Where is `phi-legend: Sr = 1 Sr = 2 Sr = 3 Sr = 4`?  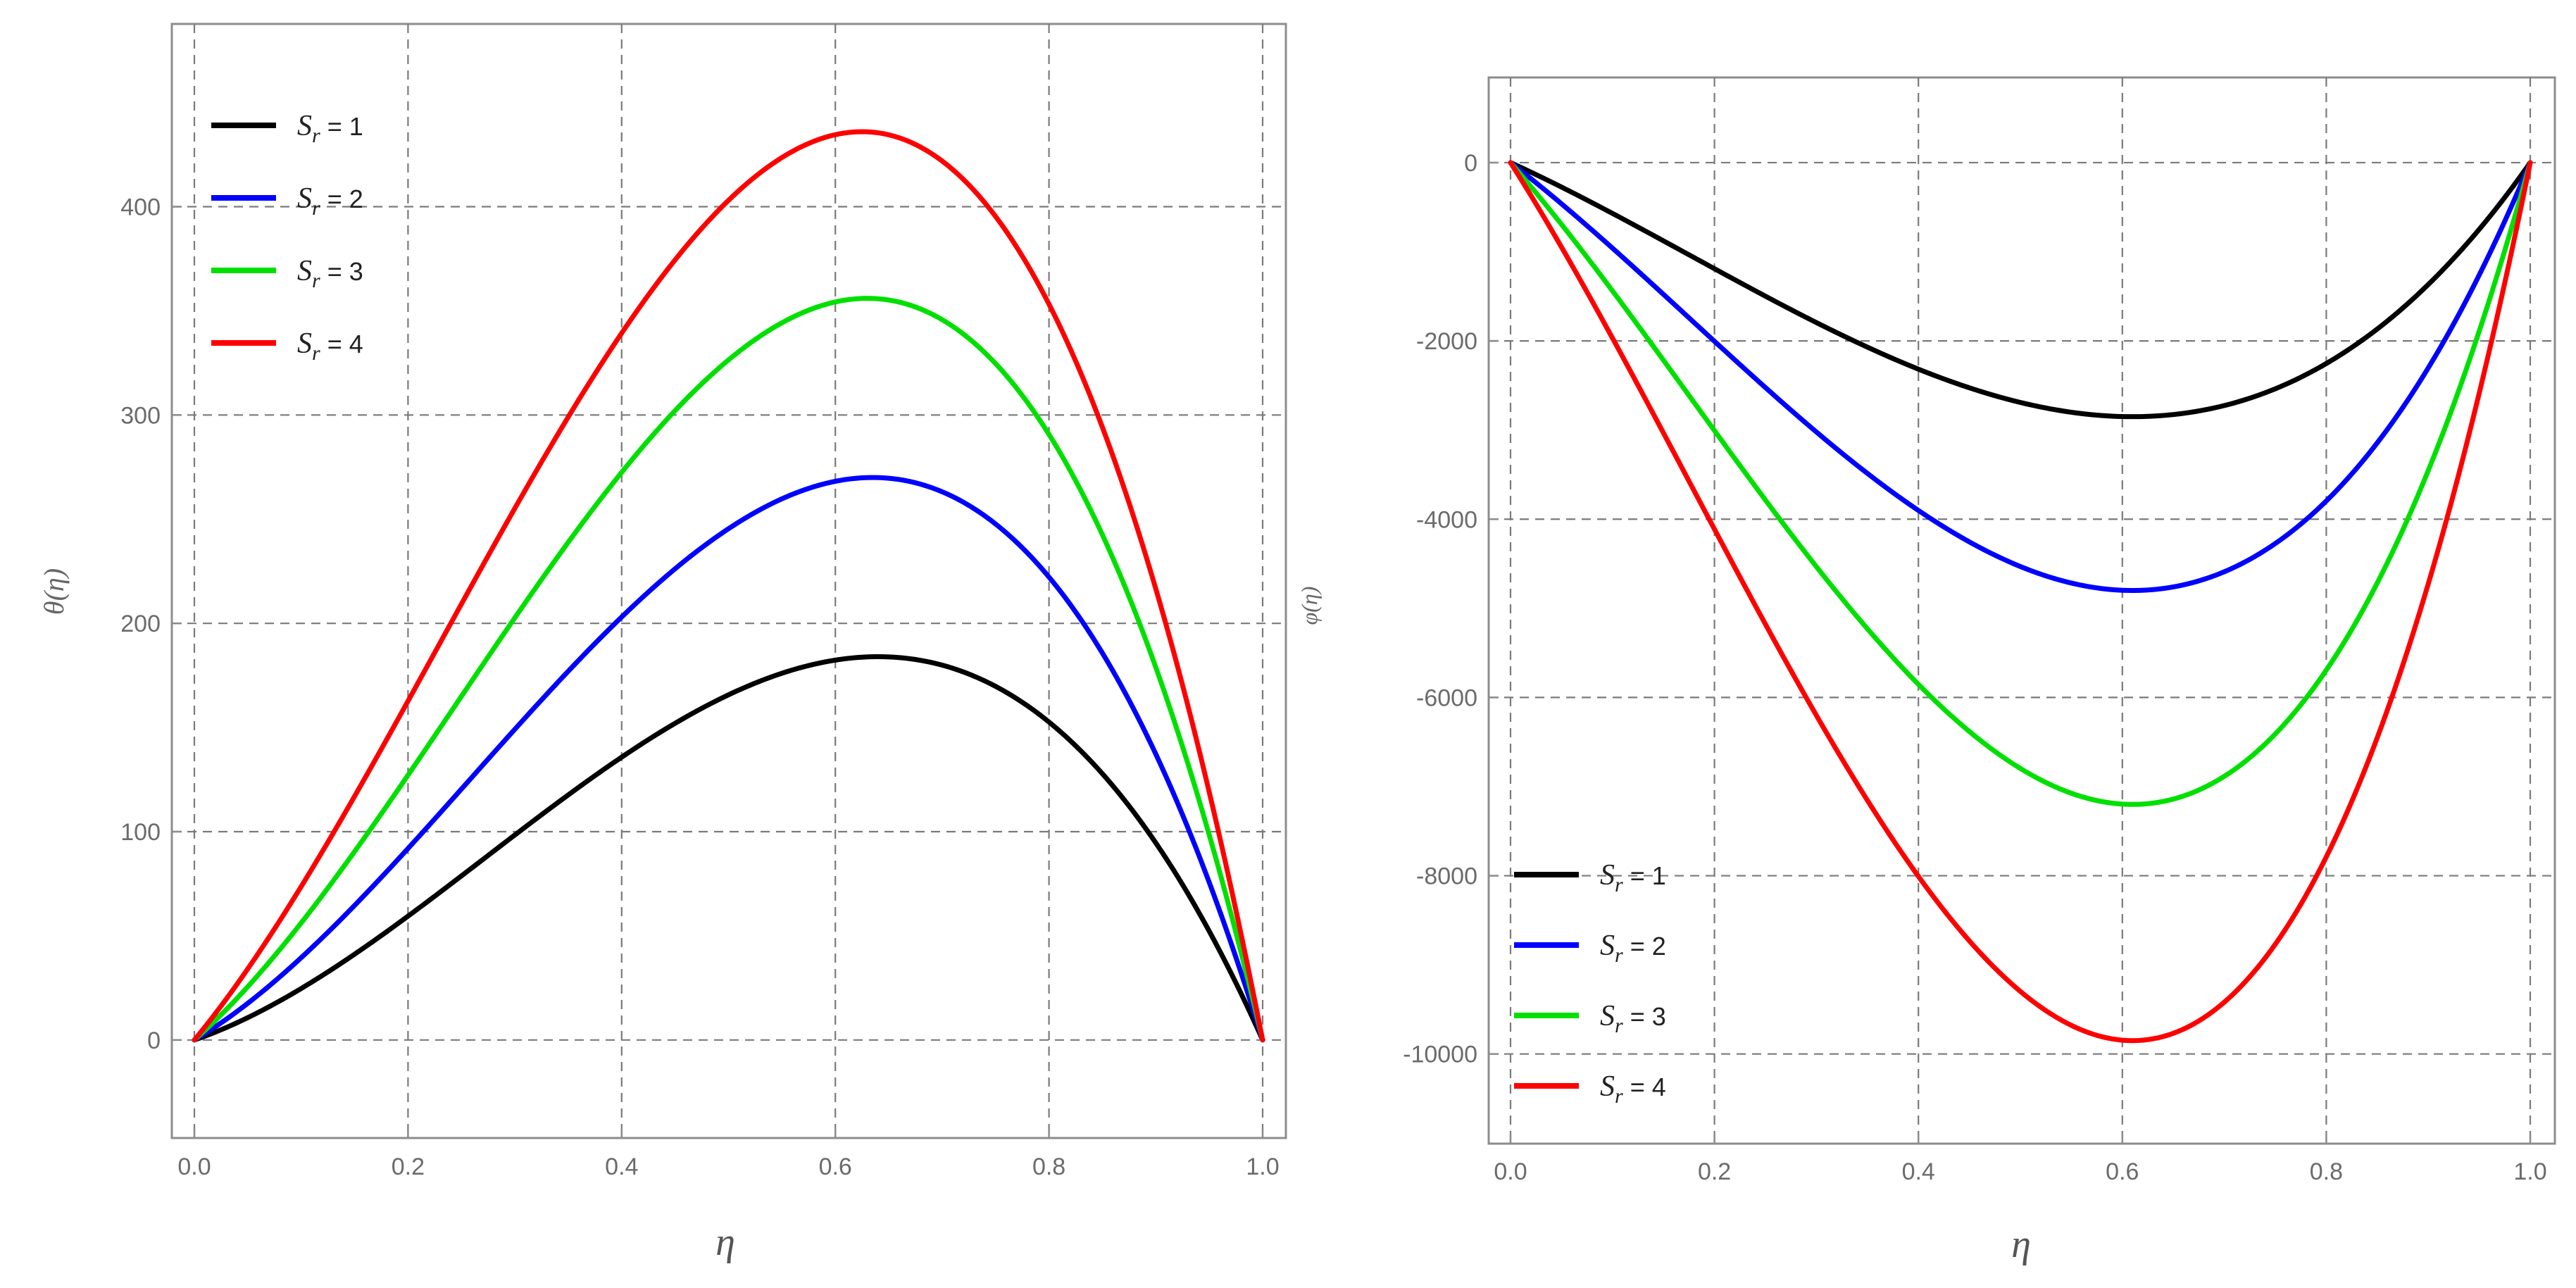
phi-legend: Sr = 1 Sr = 2 Sr = 3 Sr = 4 is located at coordinates (1590, 983).